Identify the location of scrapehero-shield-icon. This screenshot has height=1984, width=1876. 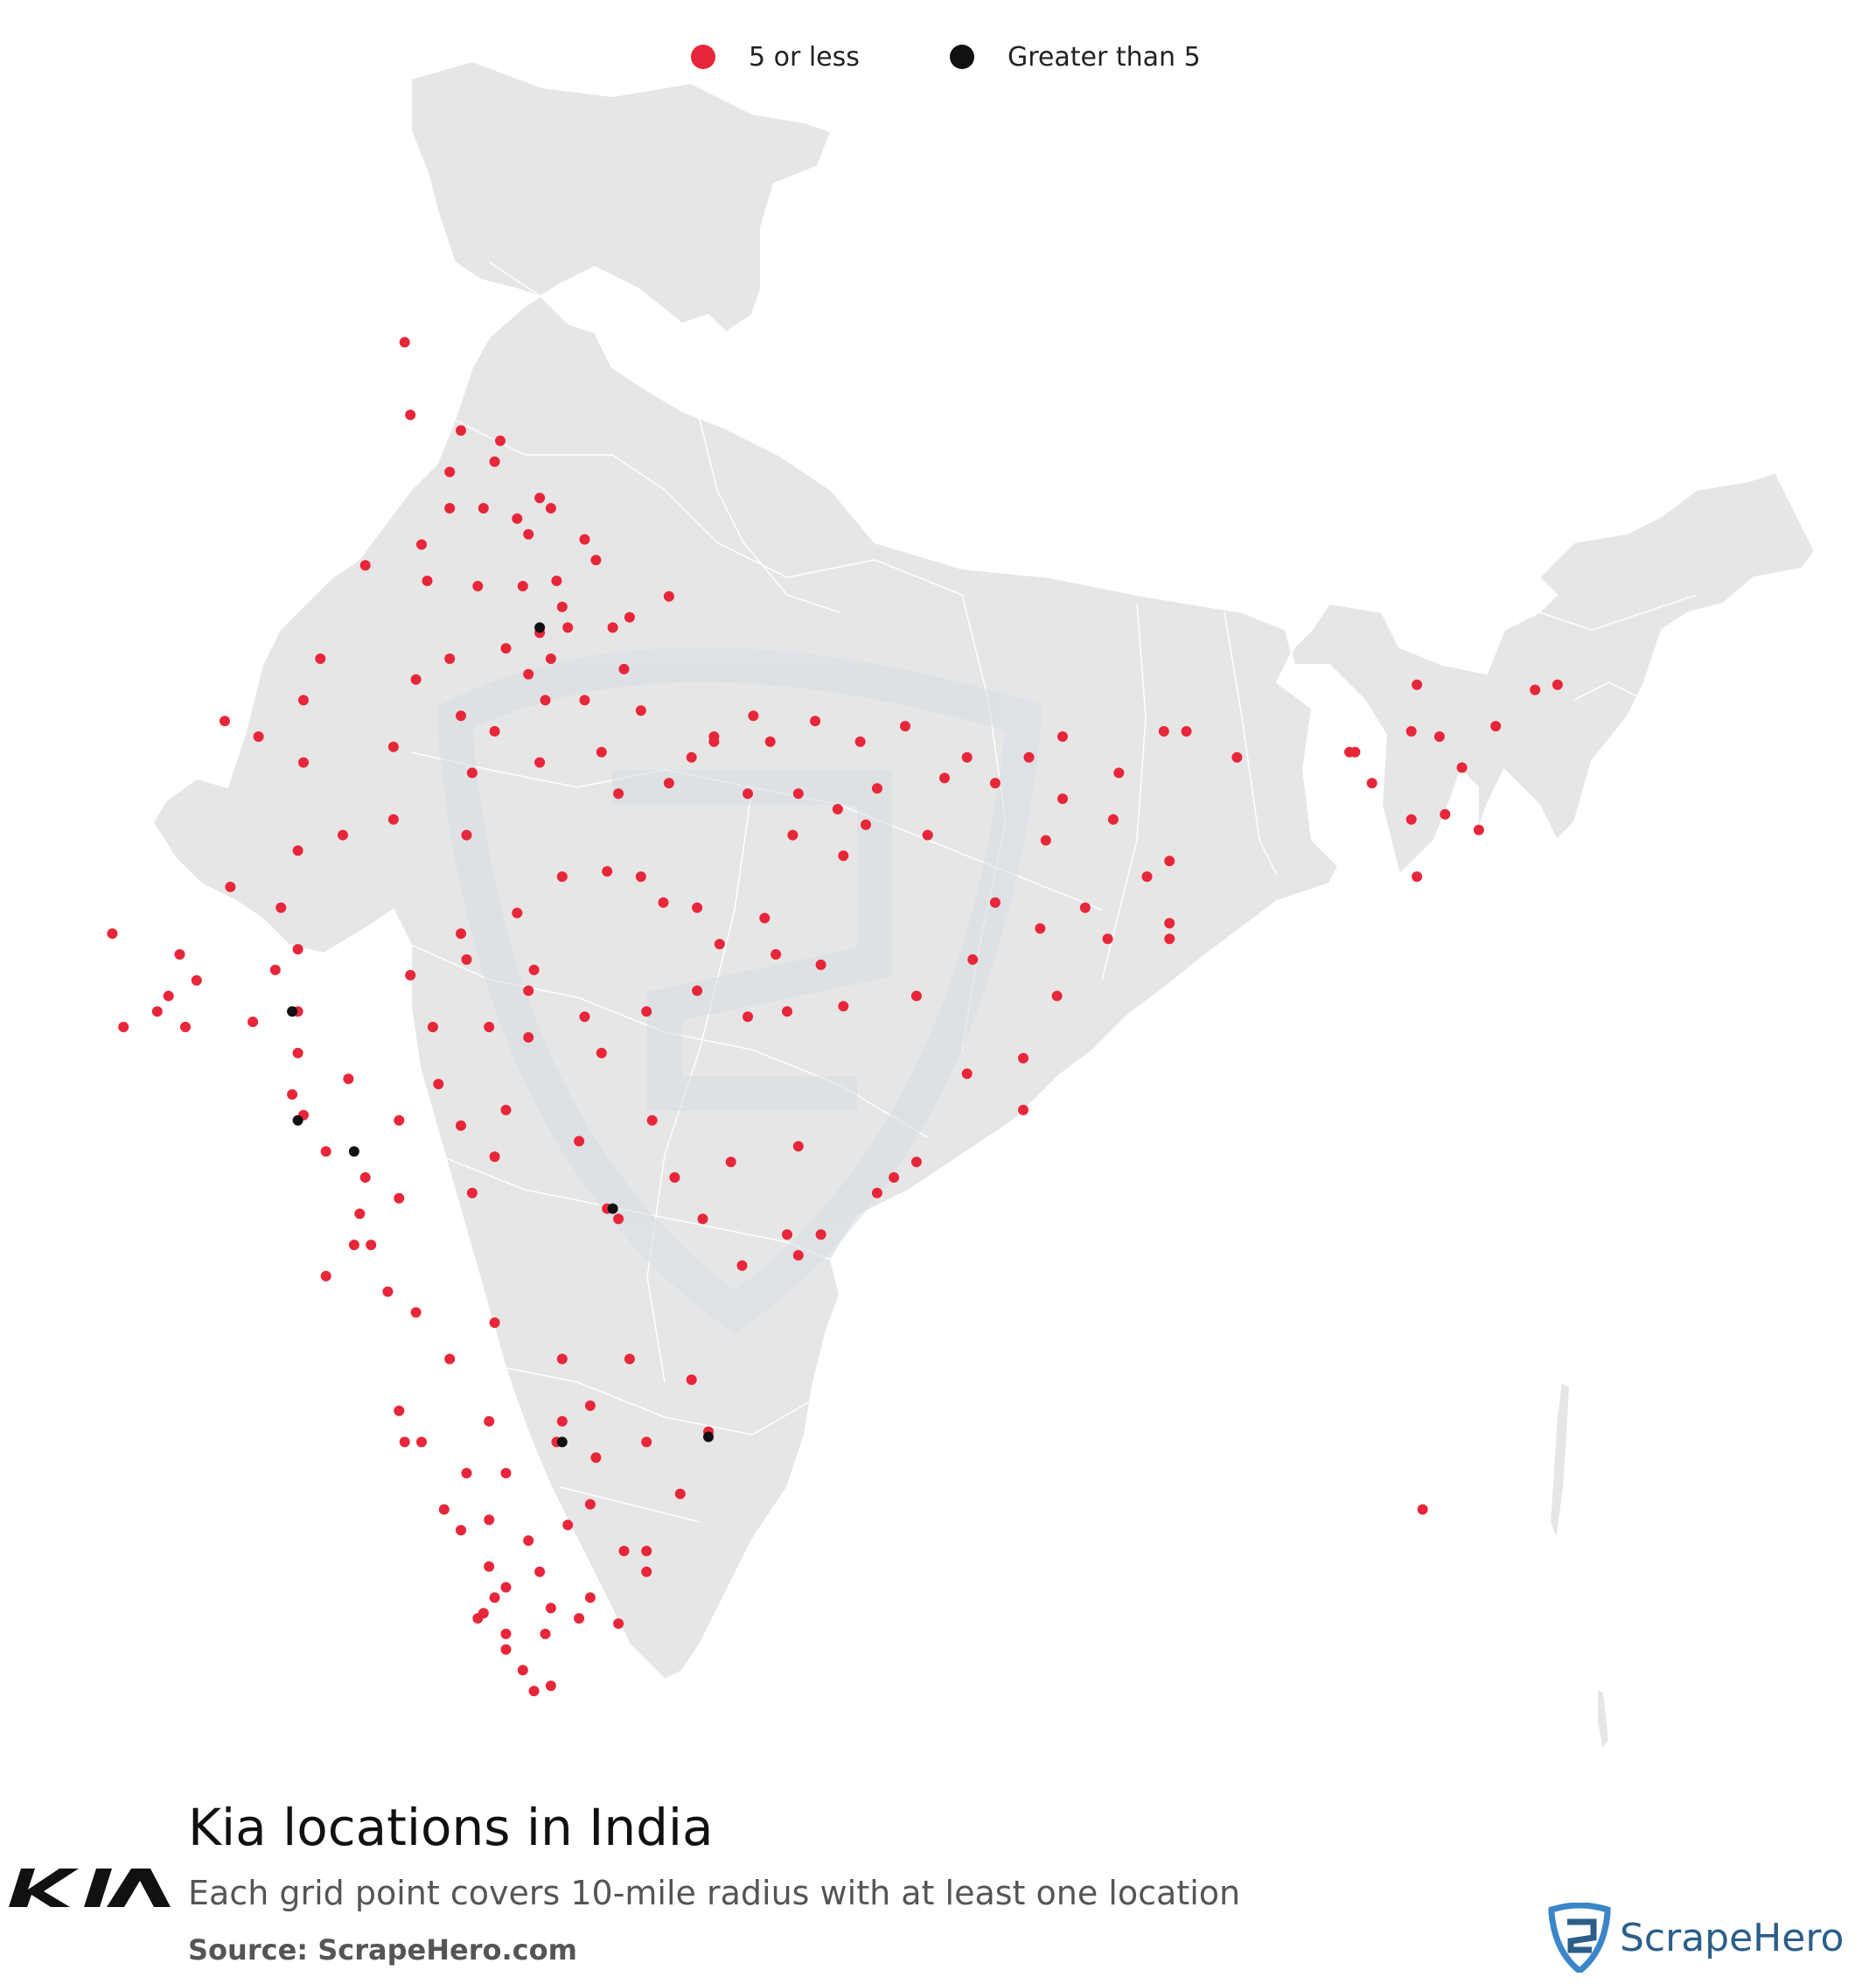
(1579, 1938).